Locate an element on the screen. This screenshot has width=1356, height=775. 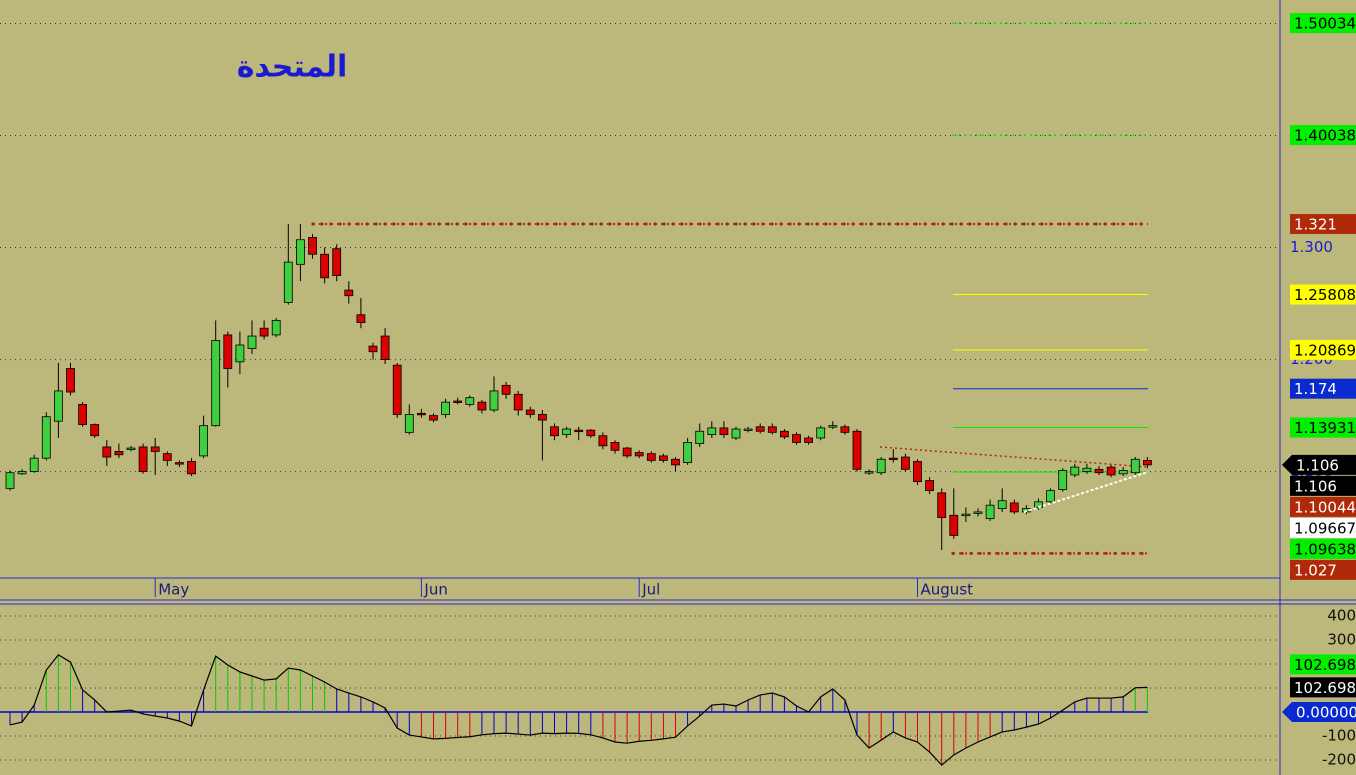
oscillator is located at coordinates (574, 710).